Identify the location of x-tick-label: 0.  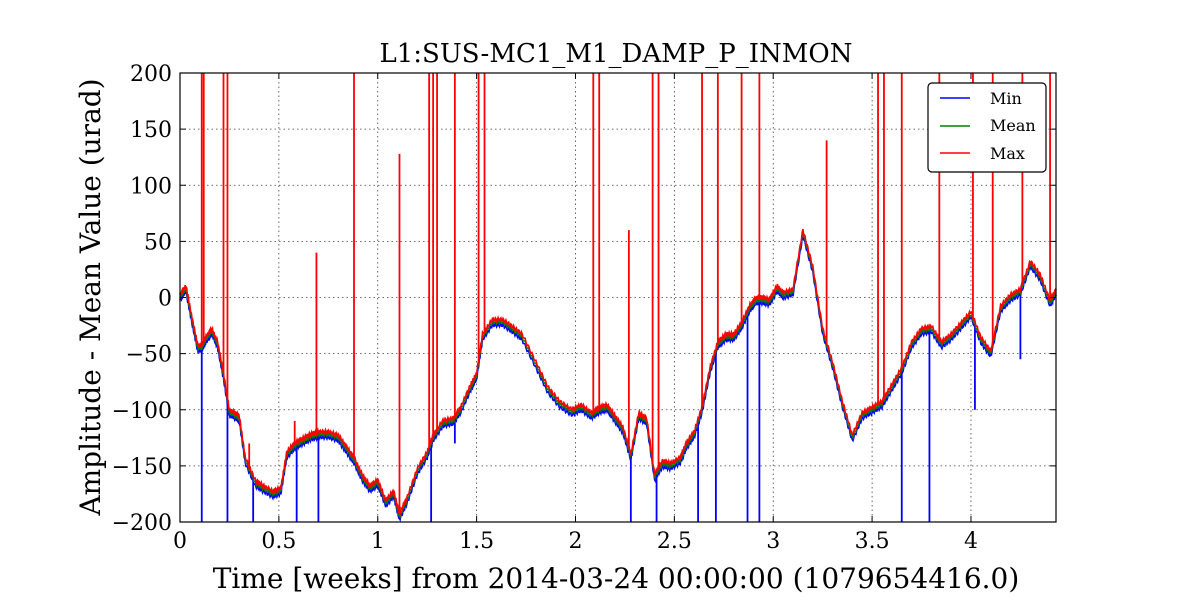
(180, 541).